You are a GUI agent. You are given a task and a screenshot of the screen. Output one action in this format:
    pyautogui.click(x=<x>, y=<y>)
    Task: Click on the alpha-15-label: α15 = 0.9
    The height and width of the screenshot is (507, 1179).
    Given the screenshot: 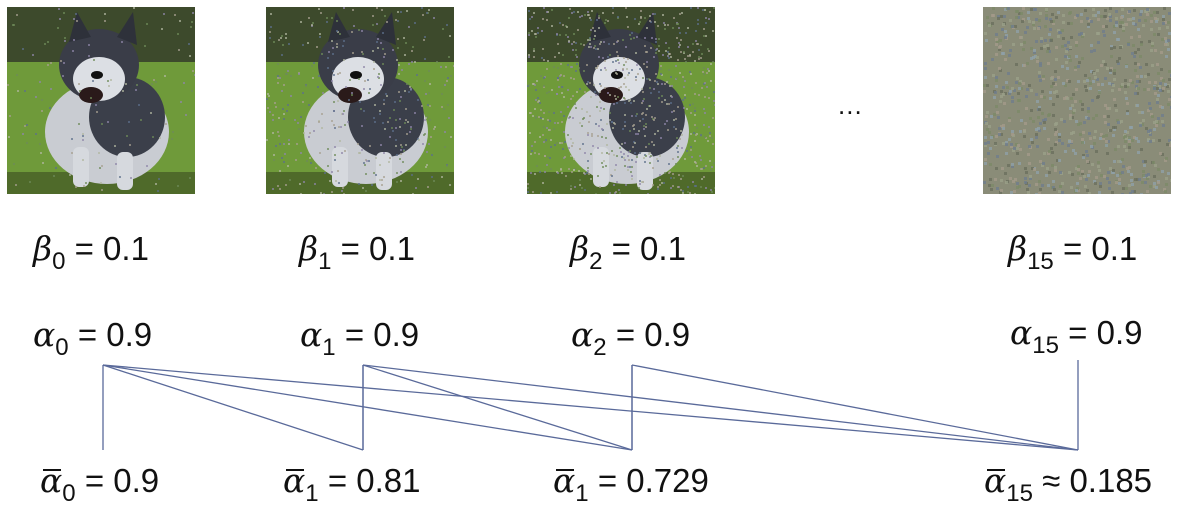 What is the action you would take?
    pyautogui.click(x=1076, y=336)
    